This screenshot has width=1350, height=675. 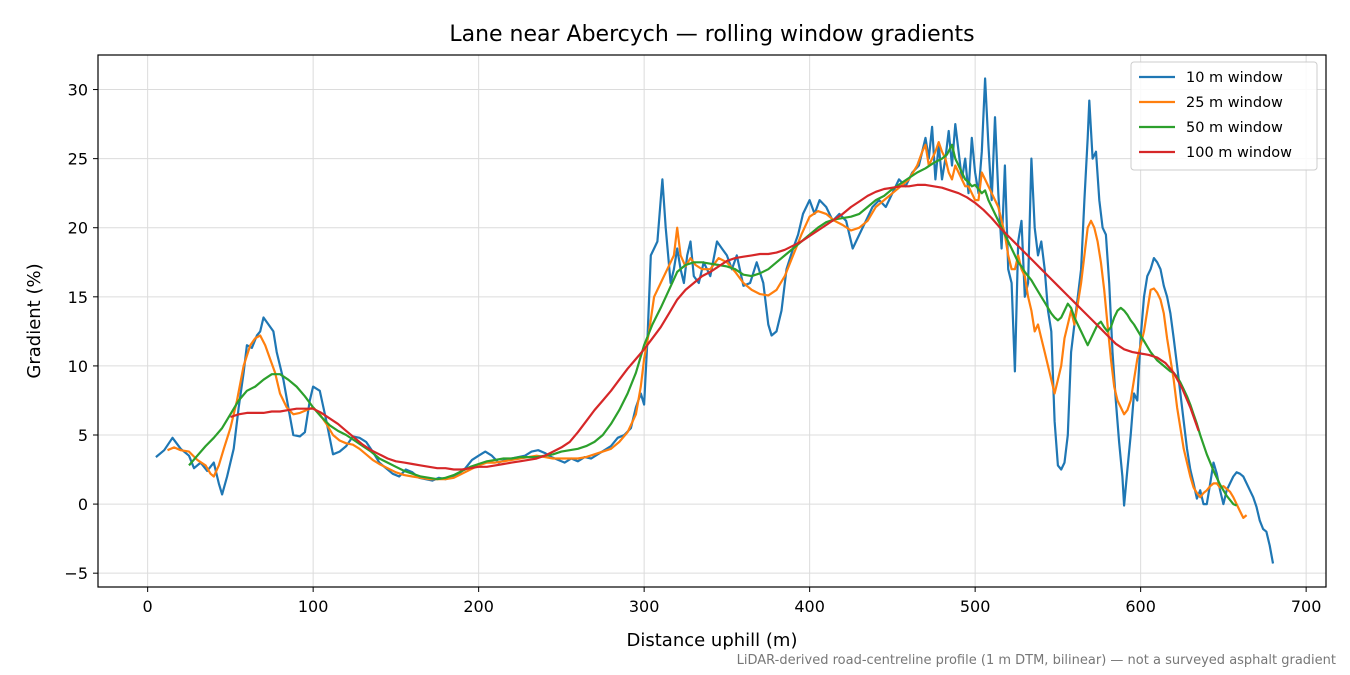 What do you see at coordinates (34, 320) in the screenshot?
I see `y-axis-label: Gradient (%)` at bounding box center [34, 320].